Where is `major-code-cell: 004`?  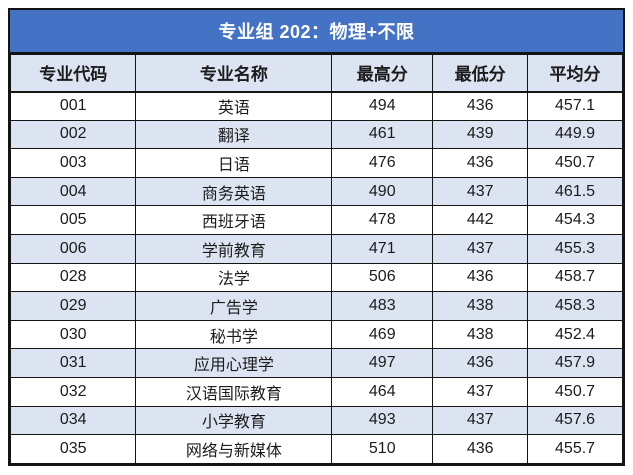 major-code-cell: 004 is located at coordinates (73, 191).